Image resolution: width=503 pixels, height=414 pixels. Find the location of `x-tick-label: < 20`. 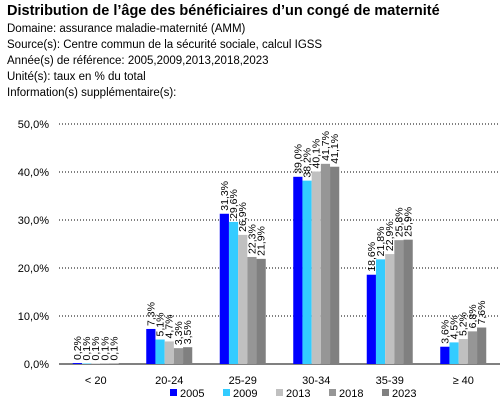

x-tick-label: < 20 is located at coordinates (96, 381).